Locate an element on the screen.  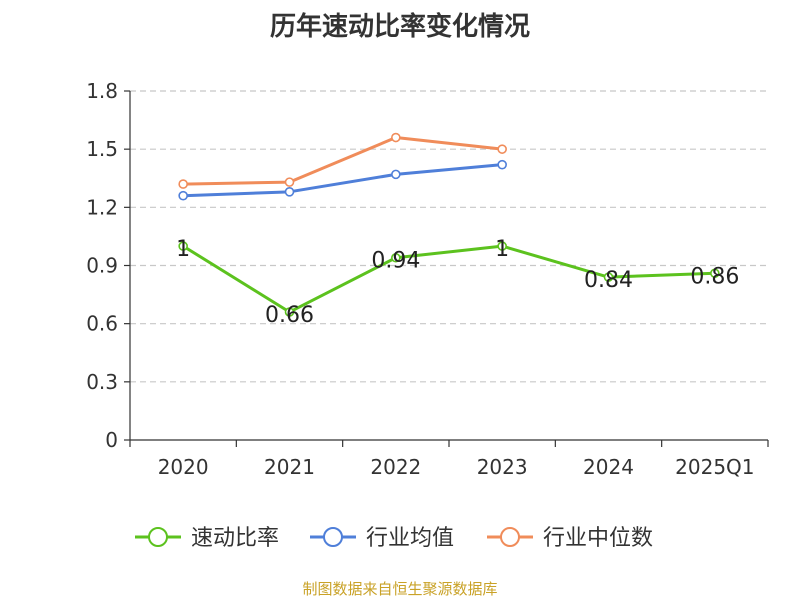
data-label: 0.94 is located at coordinates (395, 261).